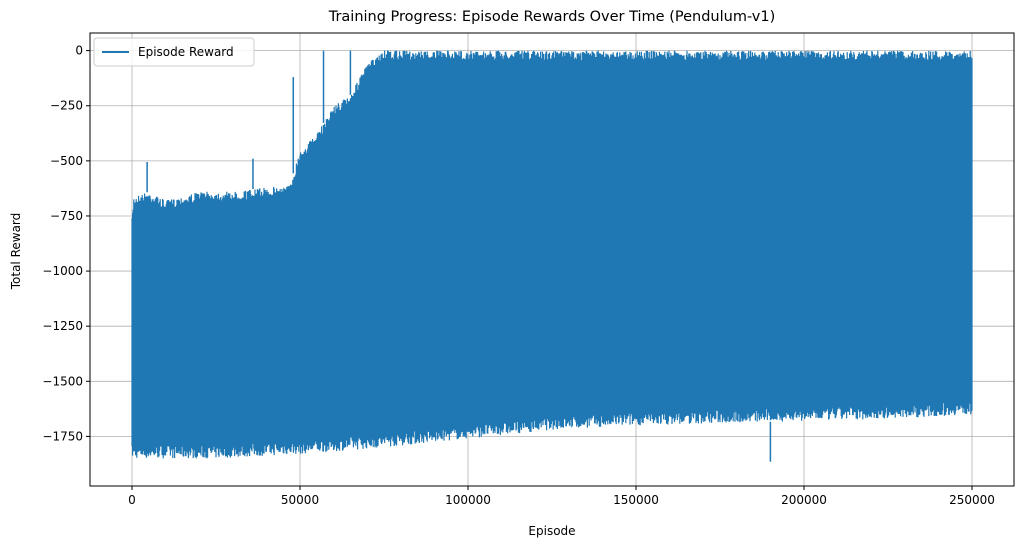 The width and height of the screenshot is (1026, 547). I want to click on x-tick-label: 200000, so click(804, 500).